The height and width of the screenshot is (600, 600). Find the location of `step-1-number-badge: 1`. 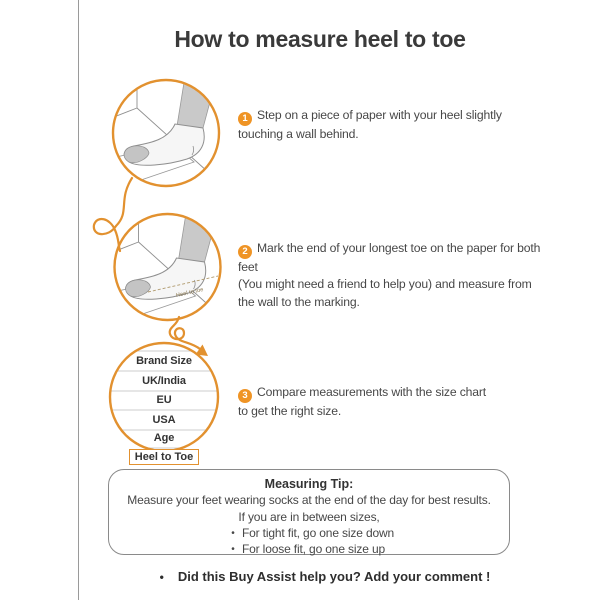

step-1-number-badge: 1 is located at coordinates (245, 118).